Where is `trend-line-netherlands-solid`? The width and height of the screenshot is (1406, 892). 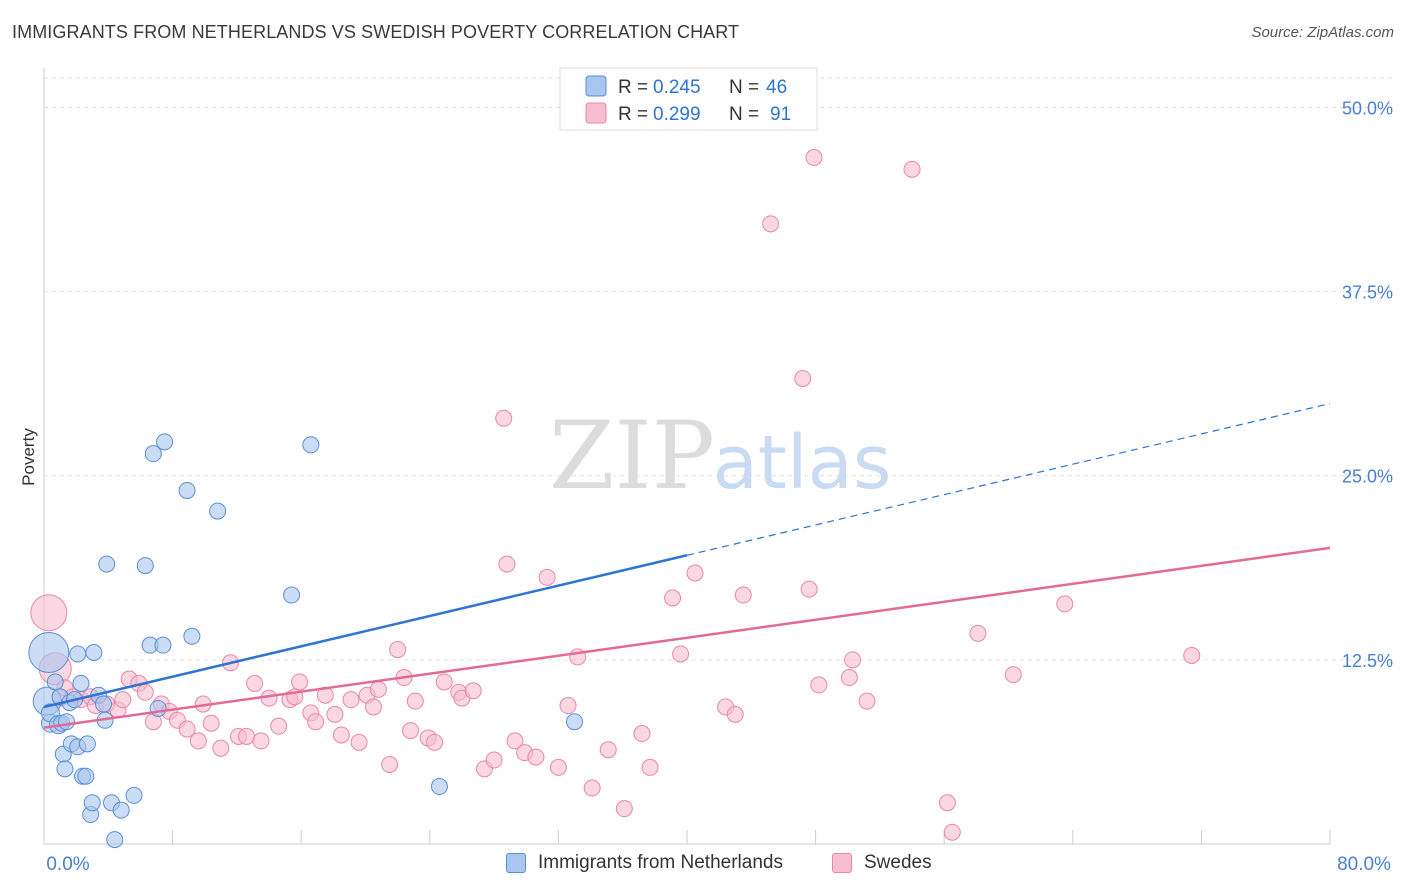
trend-line-netherlands-solid is located at coordinates (365, 631).